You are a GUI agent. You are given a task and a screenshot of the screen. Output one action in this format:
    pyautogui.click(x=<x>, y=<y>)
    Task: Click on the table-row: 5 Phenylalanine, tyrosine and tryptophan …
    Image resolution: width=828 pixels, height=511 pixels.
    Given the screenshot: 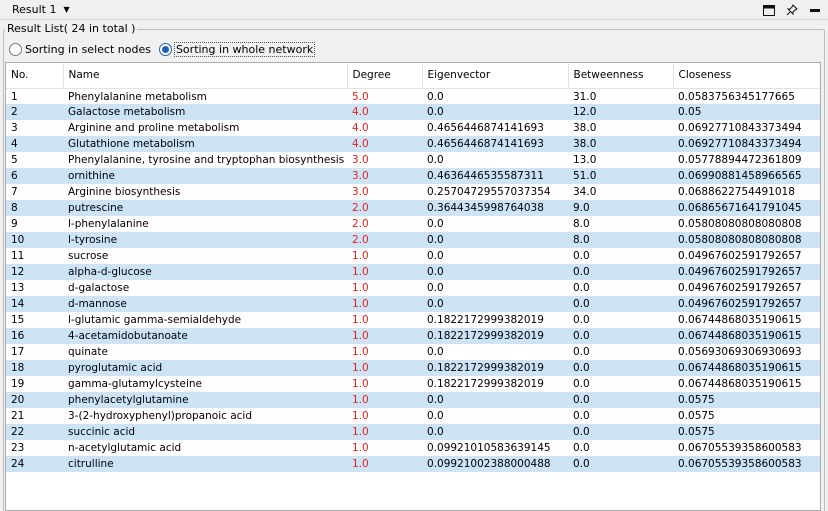 What is the action you would take?
    pyautogui.click(x=413, y=160)
    